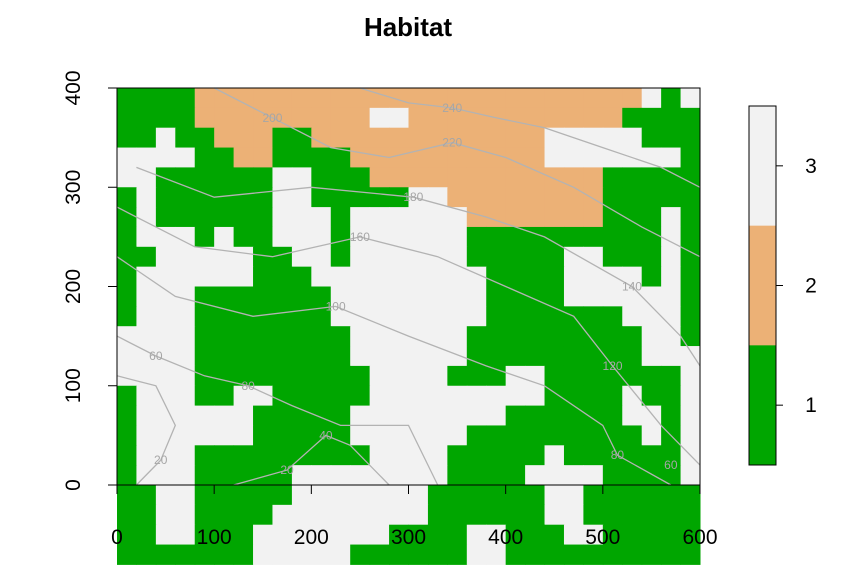 The image size is (854, 576). I want to click on y-axis: 0 100 200 300 400, so click(90, 280).